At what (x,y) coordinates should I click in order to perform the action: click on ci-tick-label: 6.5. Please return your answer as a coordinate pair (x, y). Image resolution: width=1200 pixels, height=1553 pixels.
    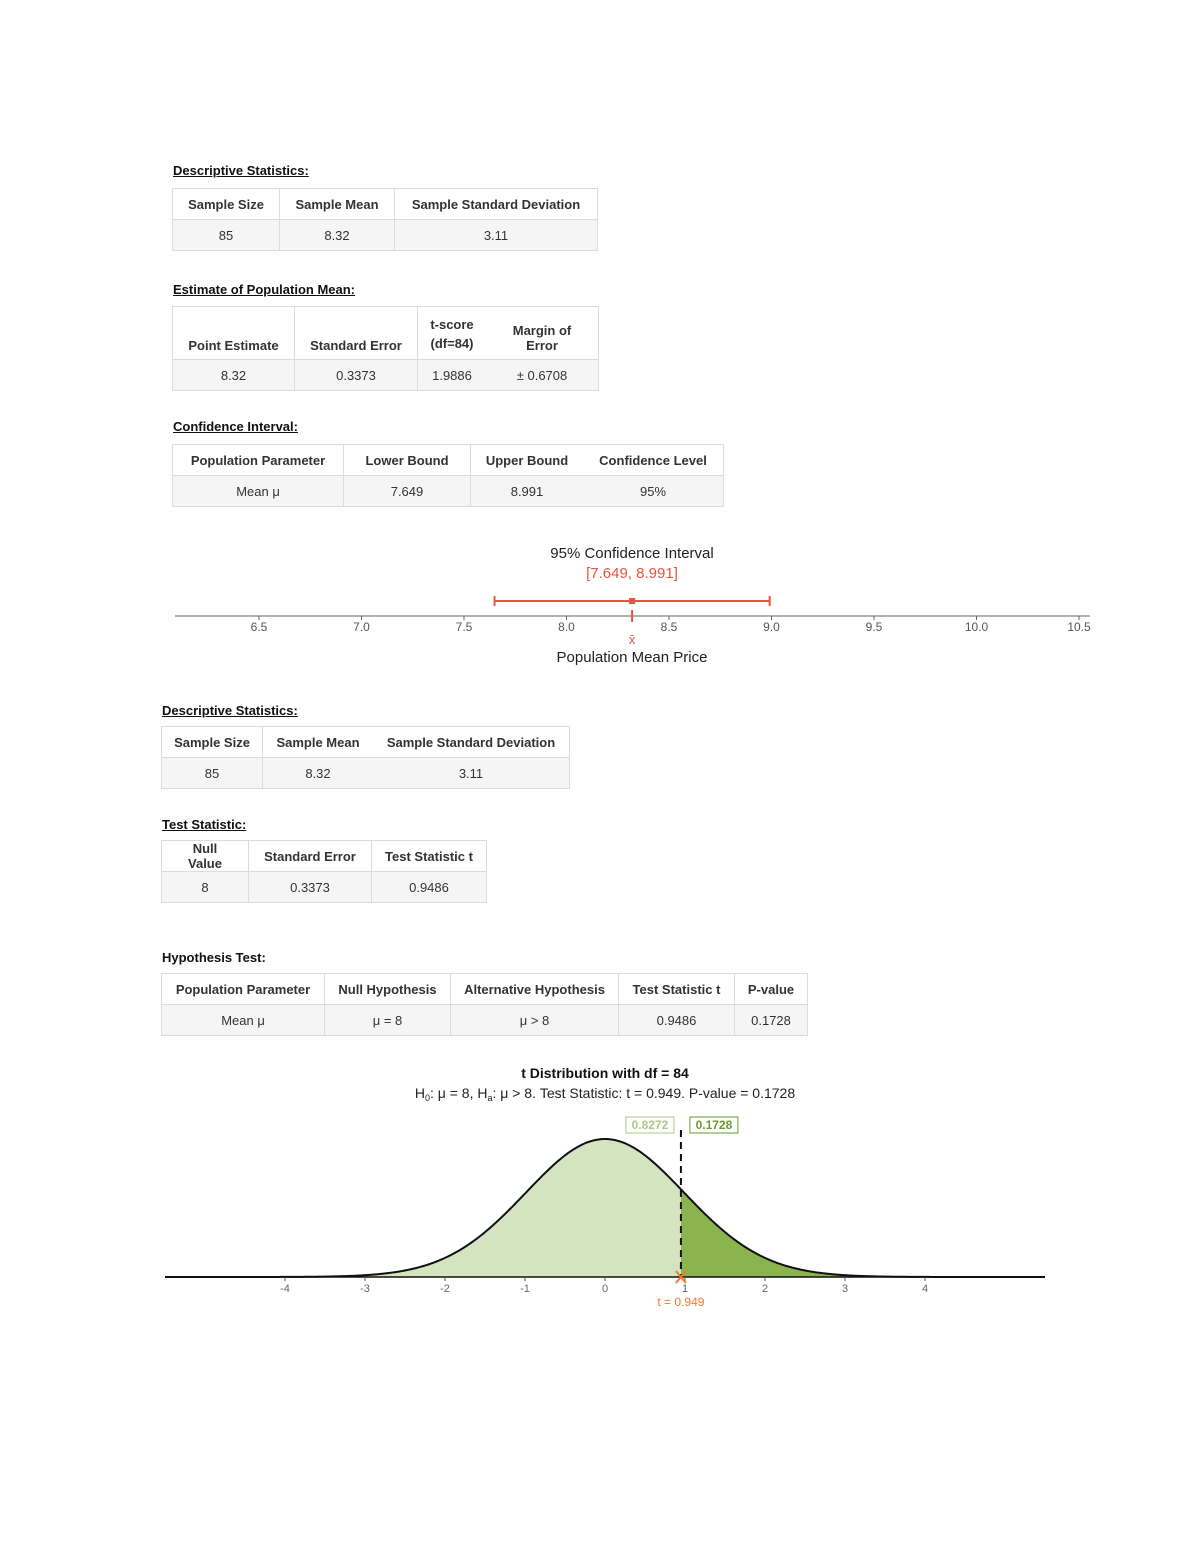
    Looking at the image, I should click on (259, 627).